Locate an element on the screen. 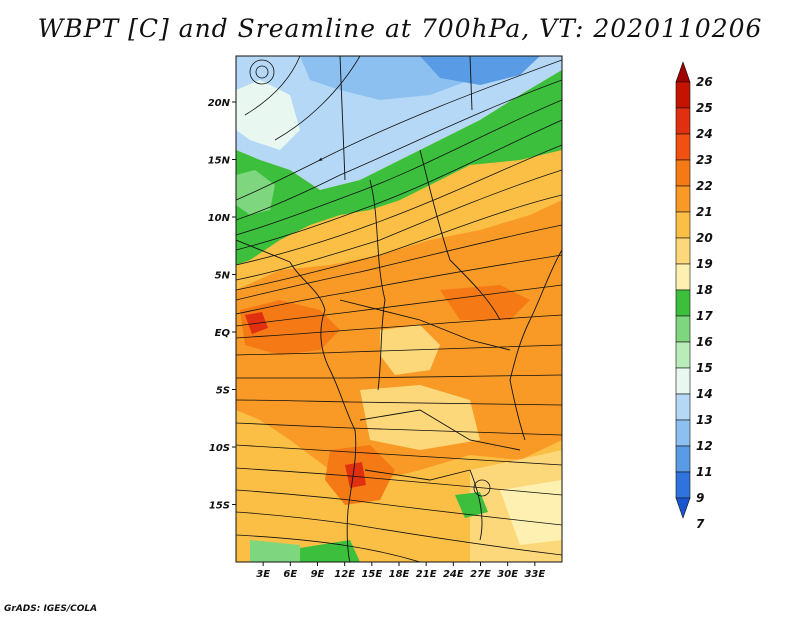 Image resolution: width=800 pixels, height=618 pixels. lon-tick-label: 30E is located at coordinates (507, 574).